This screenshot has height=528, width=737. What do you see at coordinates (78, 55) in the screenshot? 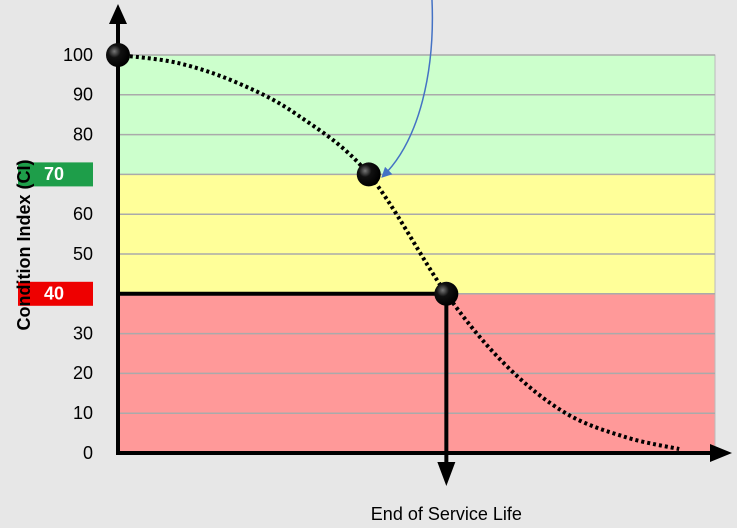
I see `y-tick-label: 100` at bounding box center [78, 55].